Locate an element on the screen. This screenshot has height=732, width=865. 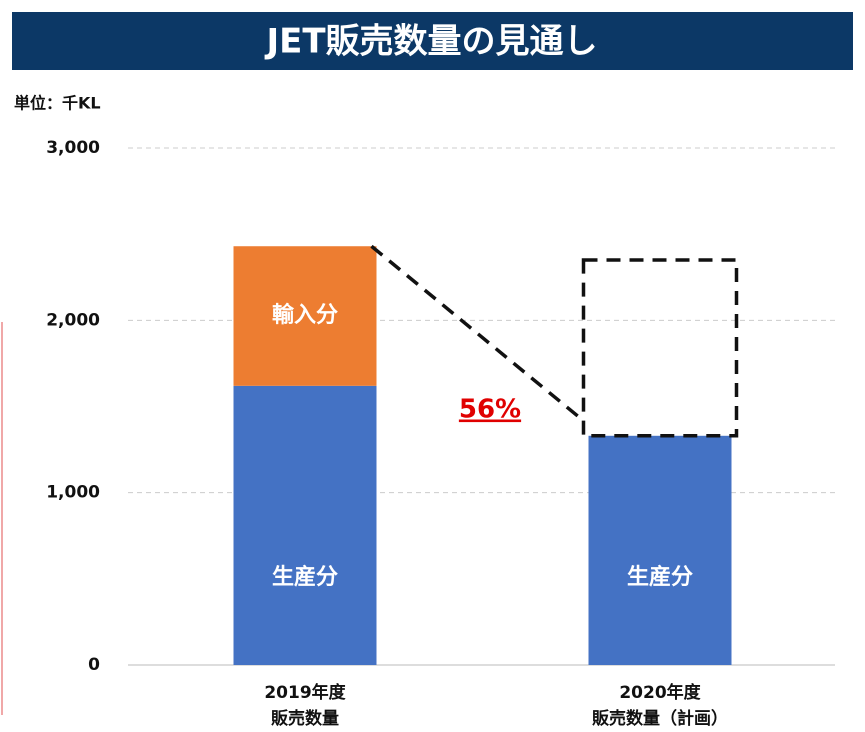
y-tick-label: 0 is located at coordinates (94, 665).